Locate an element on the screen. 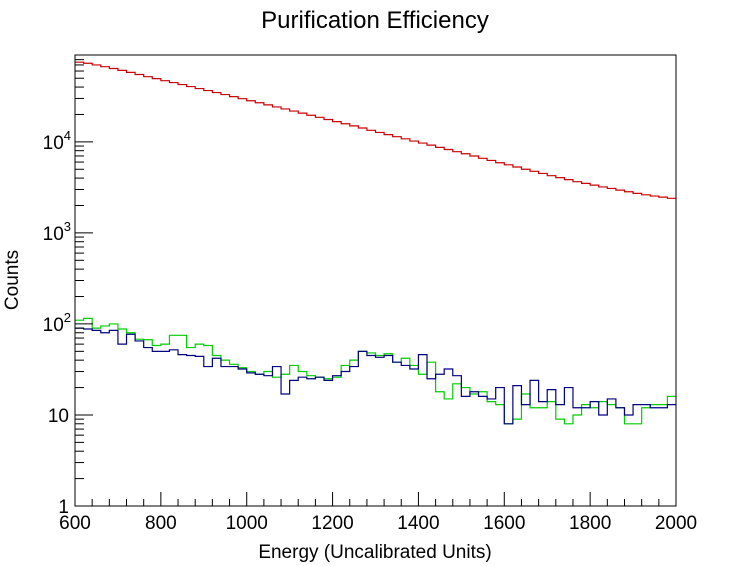  x-tick-label: 1000 is located at coordinates (247, 523).